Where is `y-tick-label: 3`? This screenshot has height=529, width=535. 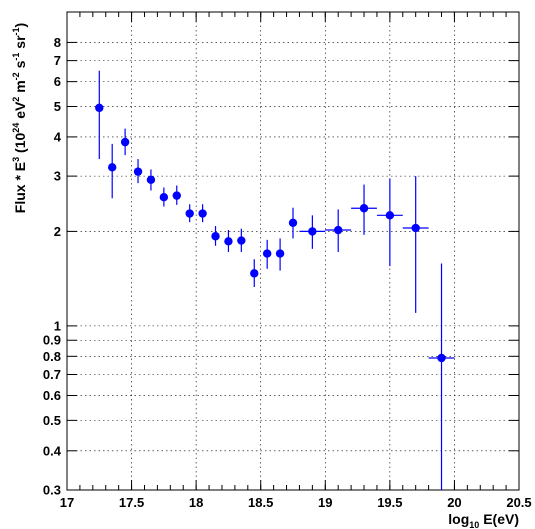 y-tick-label: 3 is located at coordinates (57, 176).